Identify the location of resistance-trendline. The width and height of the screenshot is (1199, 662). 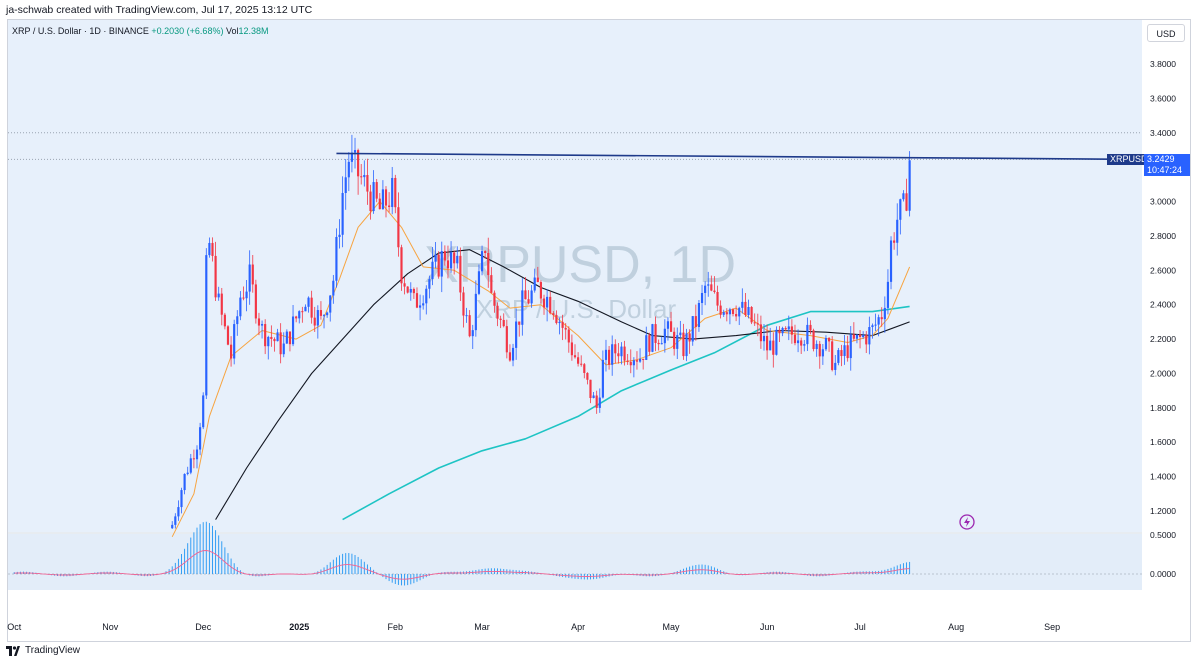
(739, 156).